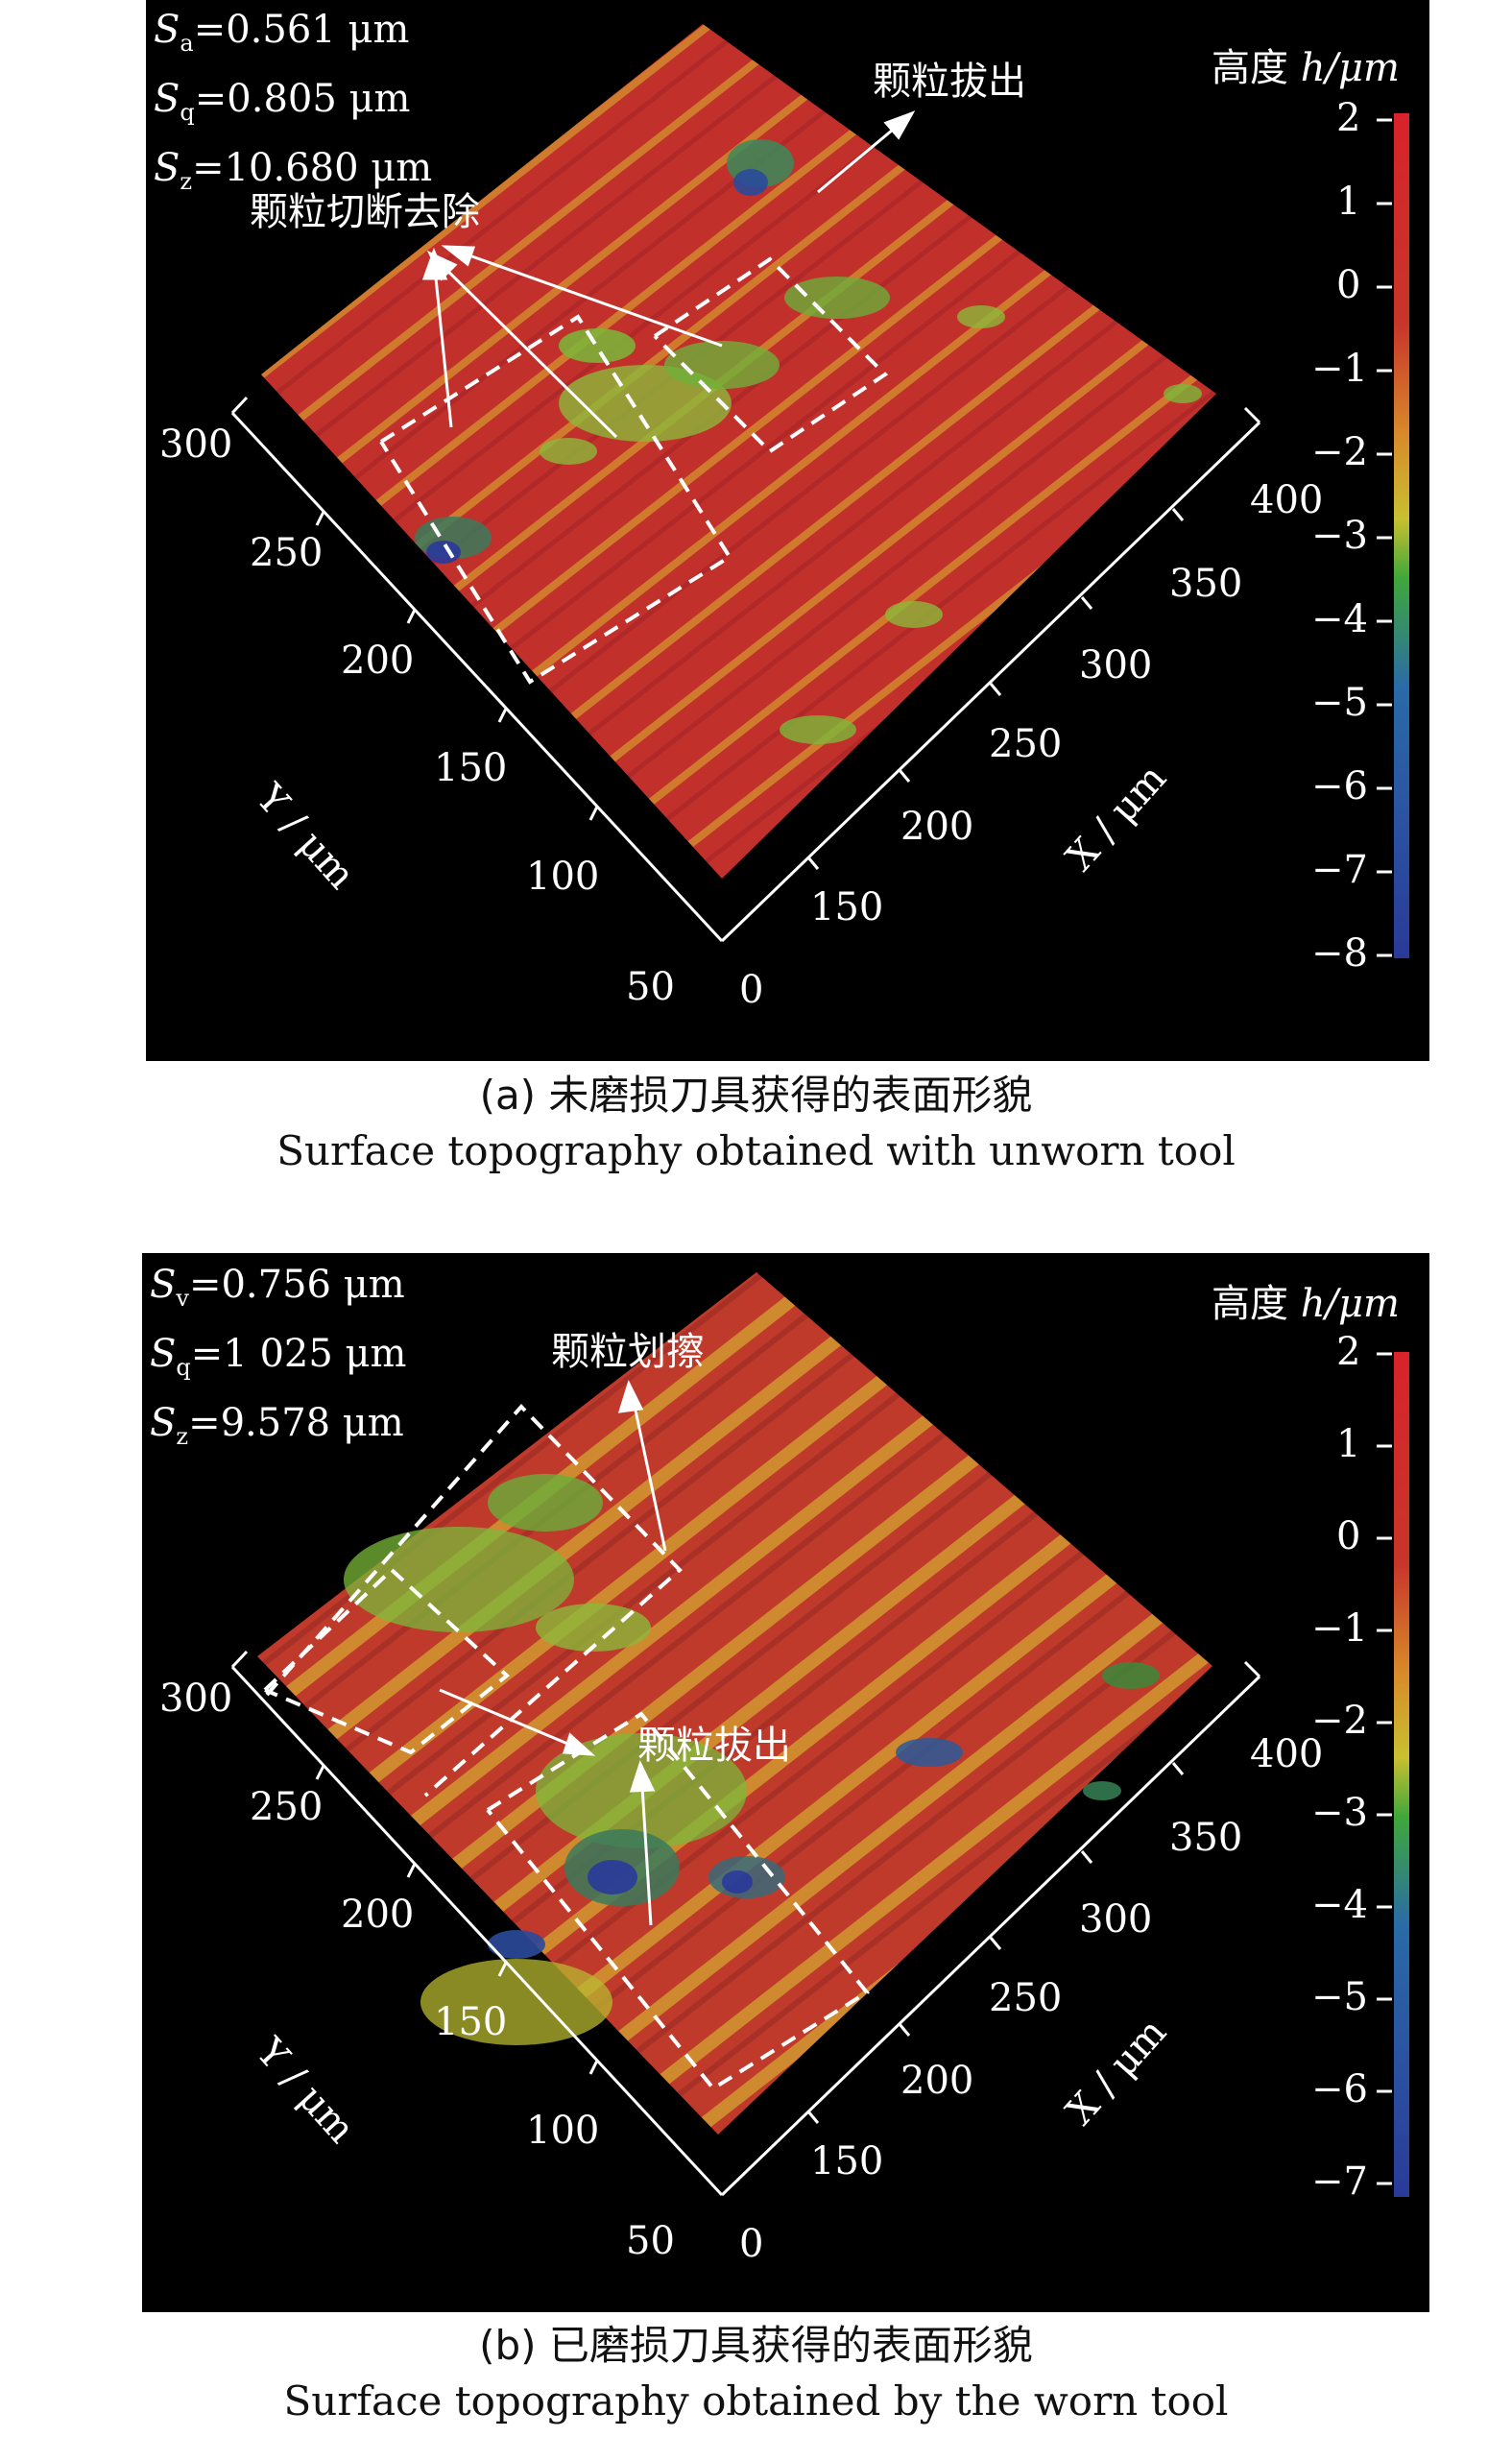 Image resolution: width=1512 pixels, height=2437 pixels. Describe the element at coordinates (950, 82) in the screenshot. I see `annotation-pullout: 颗粒拔出` at that location.